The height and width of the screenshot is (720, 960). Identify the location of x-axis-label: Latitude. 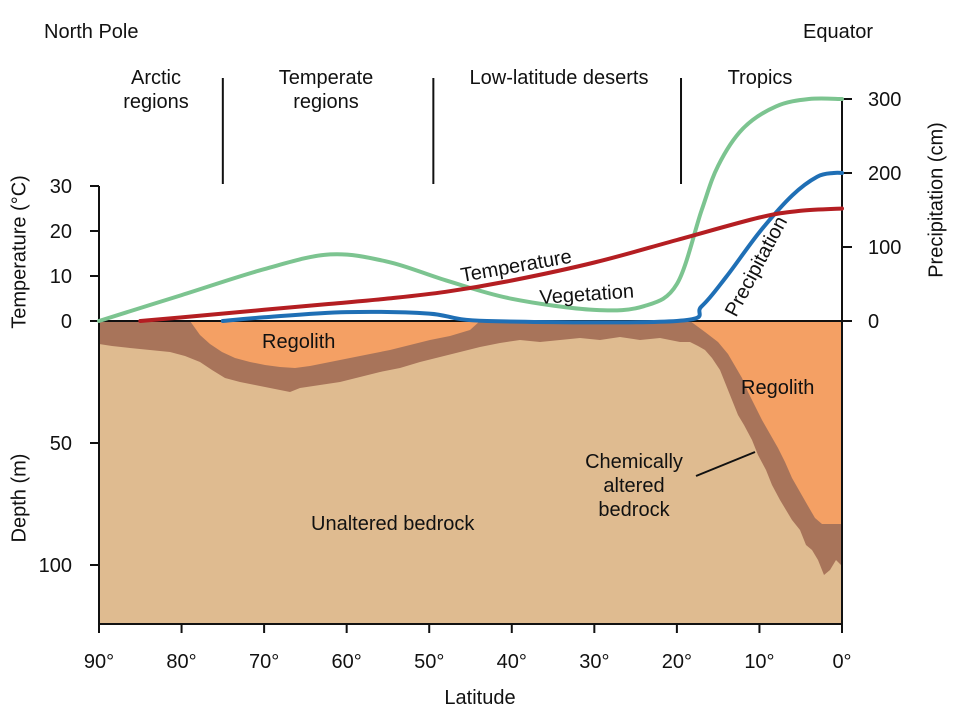
(480, 698).